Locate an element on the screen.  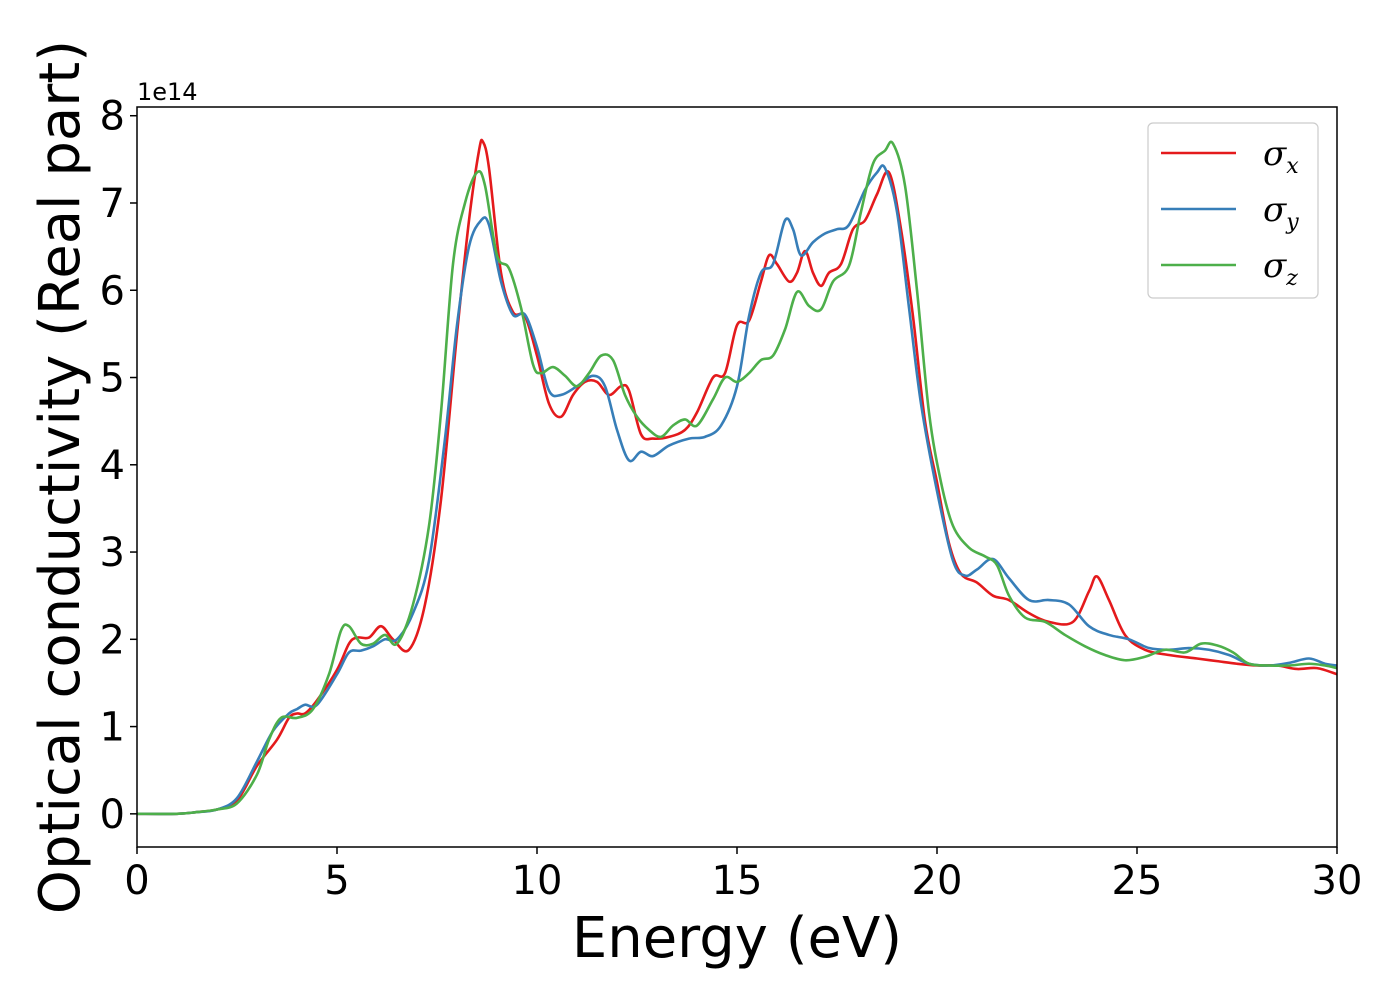
legend-frame is located at coordinates (1233, 210).